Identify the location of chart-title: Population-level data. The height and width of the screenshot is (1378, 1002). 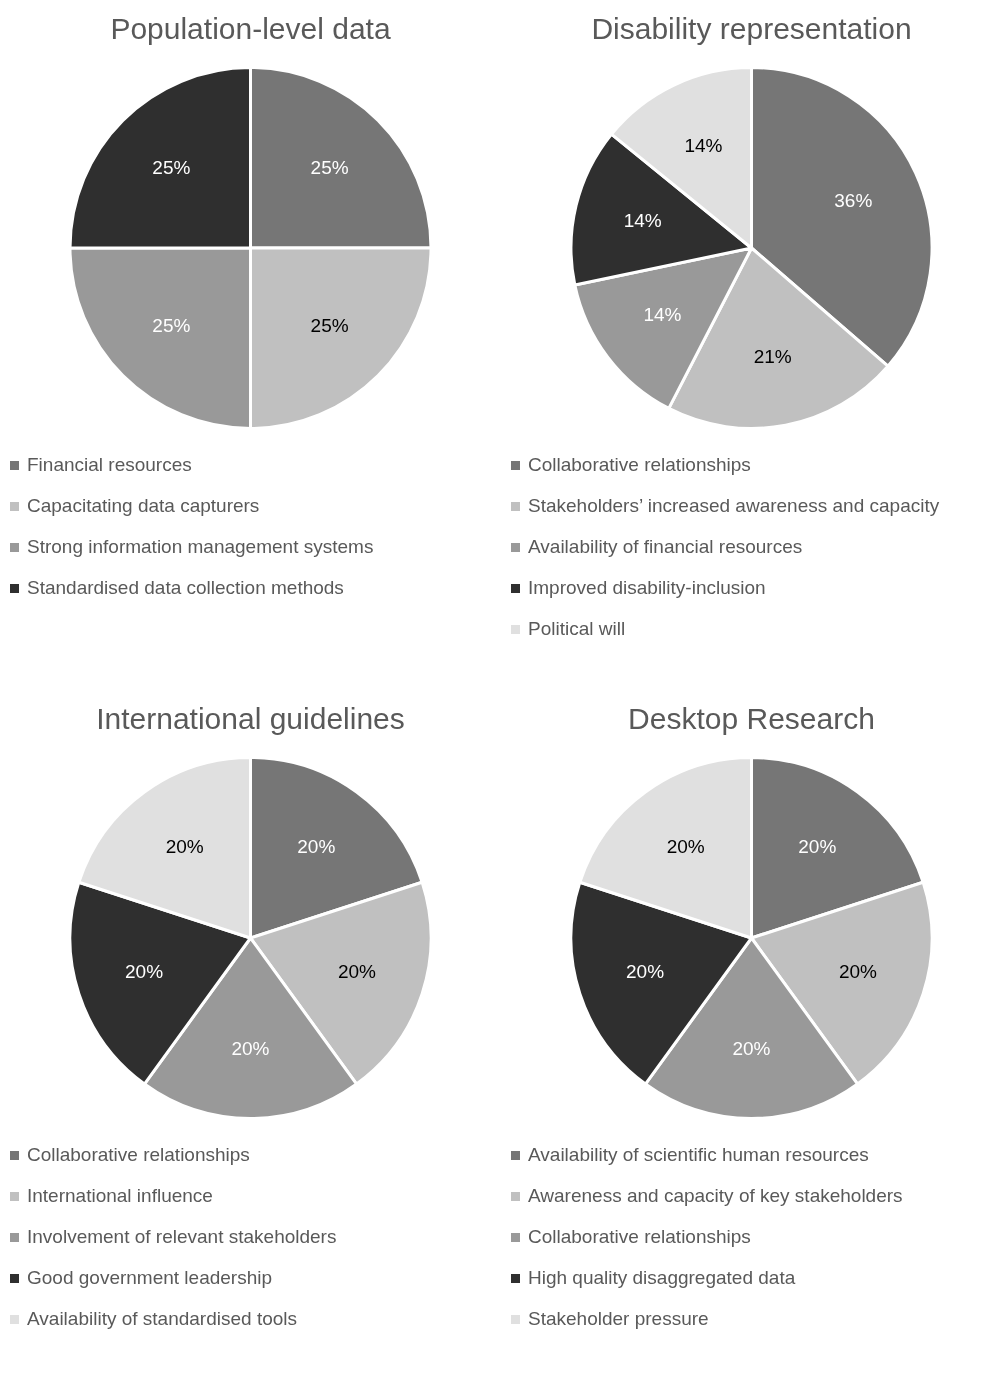
(250, 29).